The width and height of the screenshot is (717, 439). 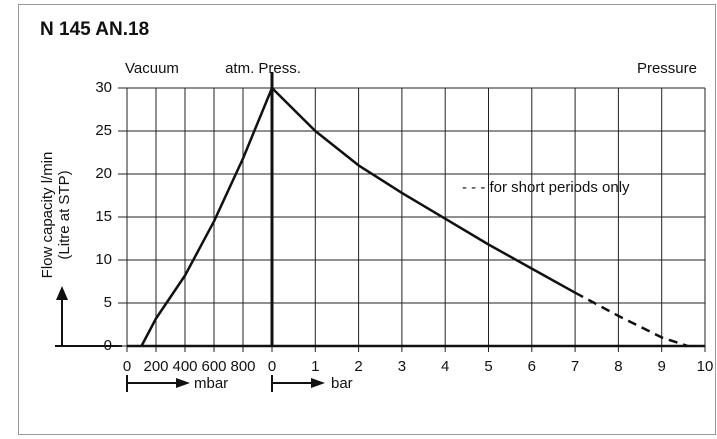 What do you see at coordinates (103, 87) in the screenshot?
I see `y-tick-label: 30` at bounding box center [103, 87].